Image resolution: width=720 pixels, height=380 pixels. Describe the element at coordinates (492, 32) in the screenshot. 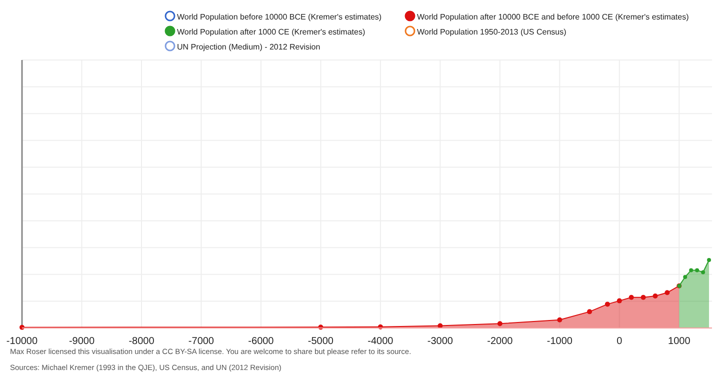

I see `legend-label: World Population 1950-2013 (US Census)` at that location.